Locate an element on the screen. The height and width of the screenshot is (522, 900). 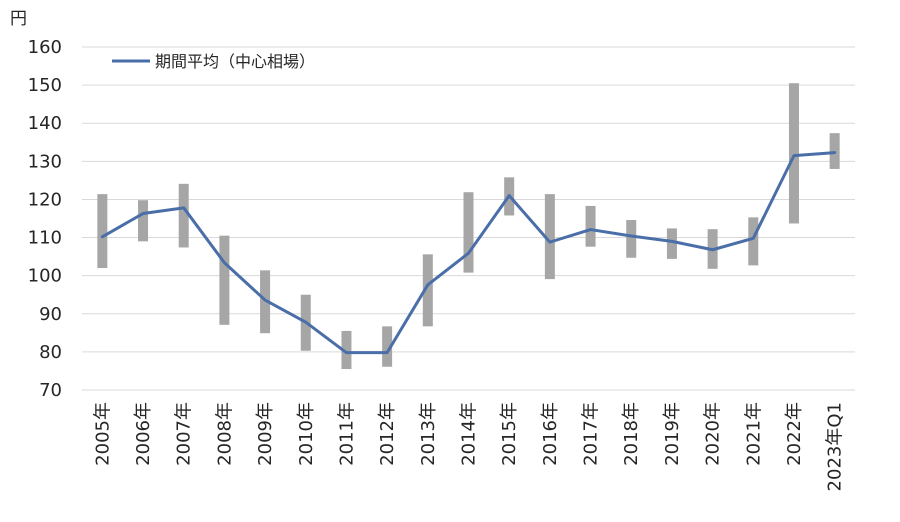
x-tick-label: 2023年Q1 is located at coordinates (835, 446).